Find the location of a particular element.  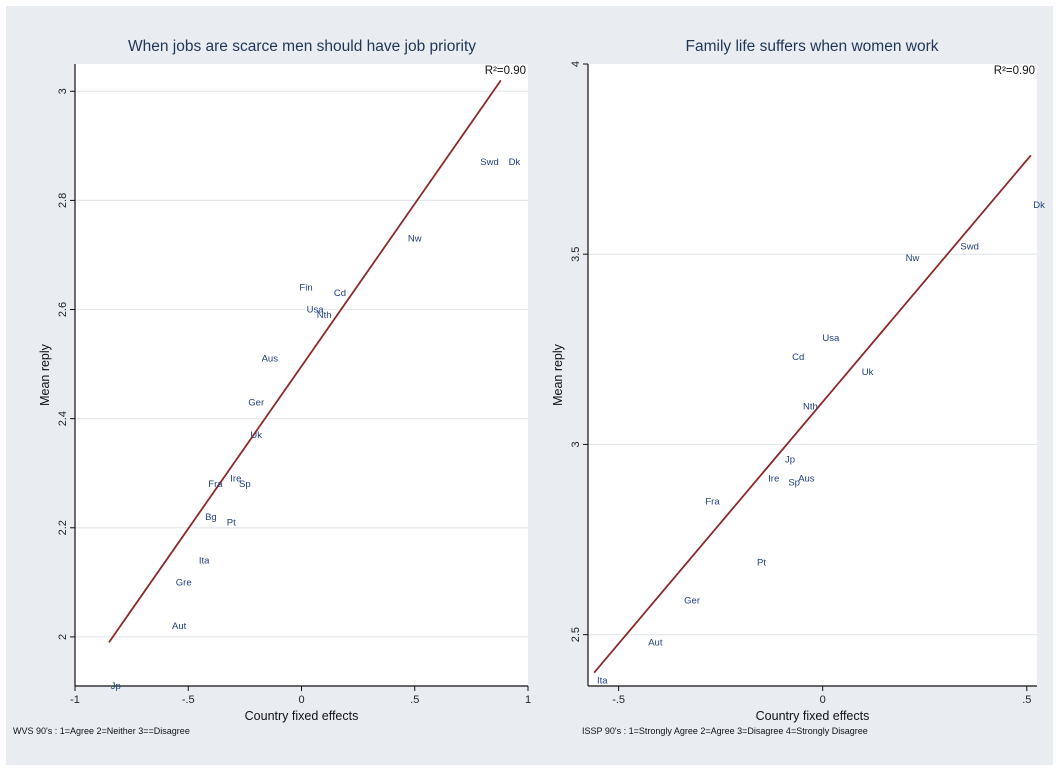

chart-title: Family life suffers when women work is located at coordinates (812, 46).